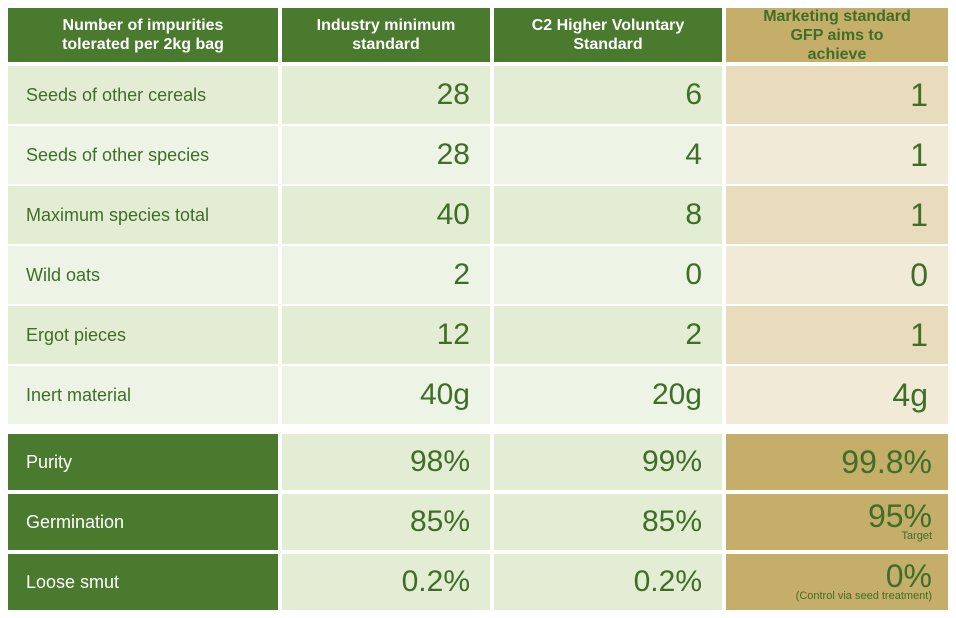  What do you see at coordinates (386, 395) in the screenshot?
I see `value-cell: 40g` at bounding box center [386, 395].